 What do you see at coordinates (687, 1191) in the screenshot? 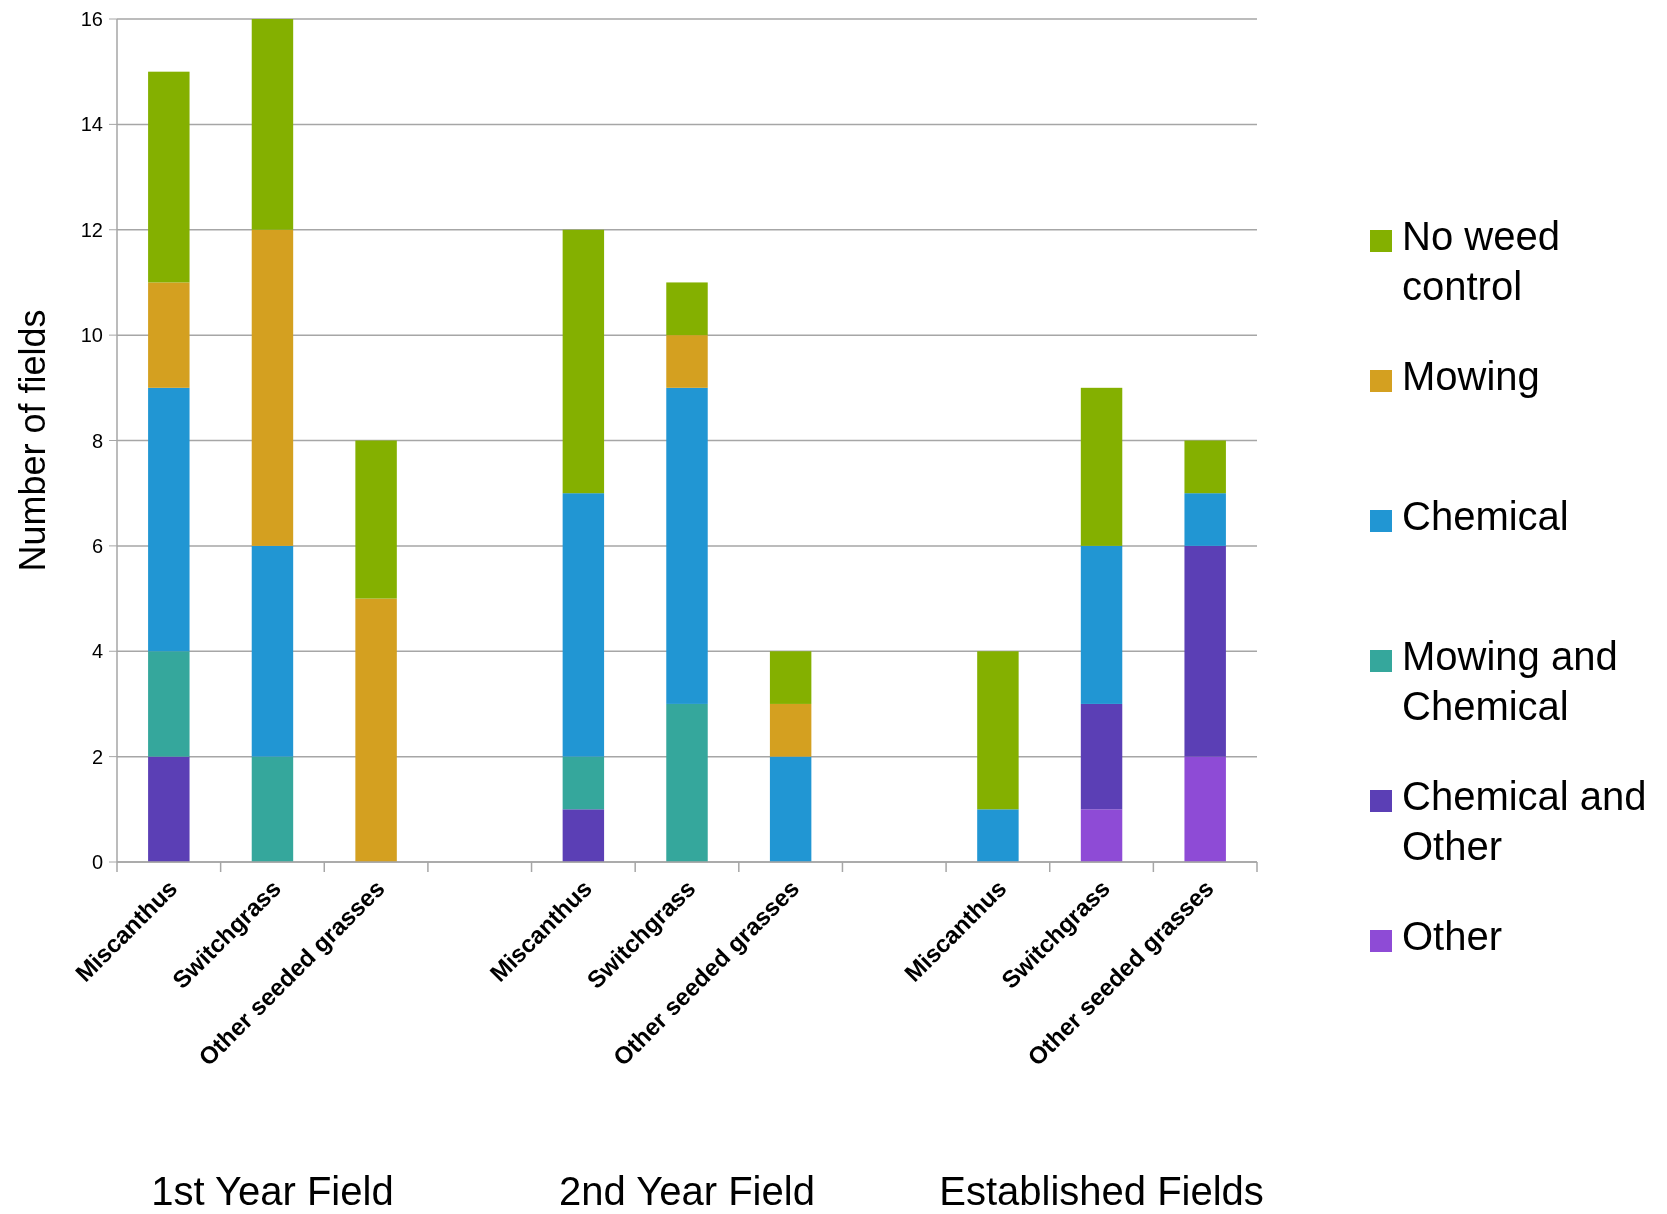
I see `text: 2nd Year Field` at bounding box center [687, 1191].